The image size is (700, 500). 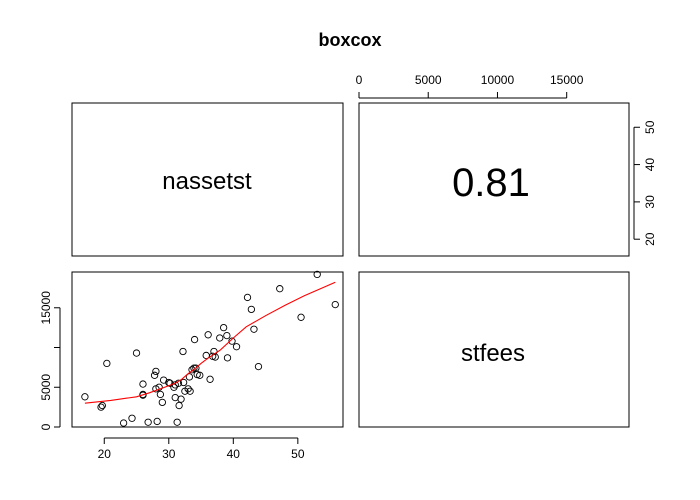 I want to click on right-tick-label: 30, so click(x=650, y=202).